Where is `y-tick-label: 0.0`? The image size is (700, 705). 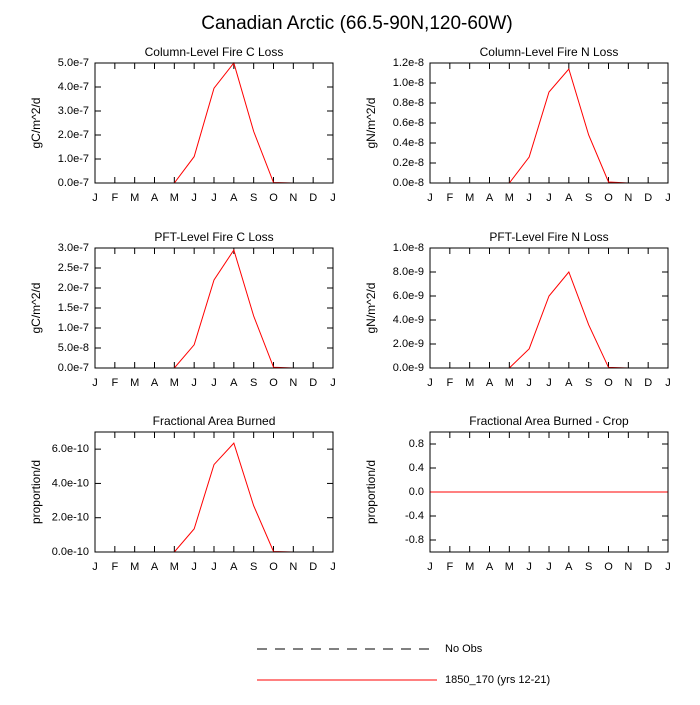 y-tick-label: 0.0 is located at coordinates (416, 492).